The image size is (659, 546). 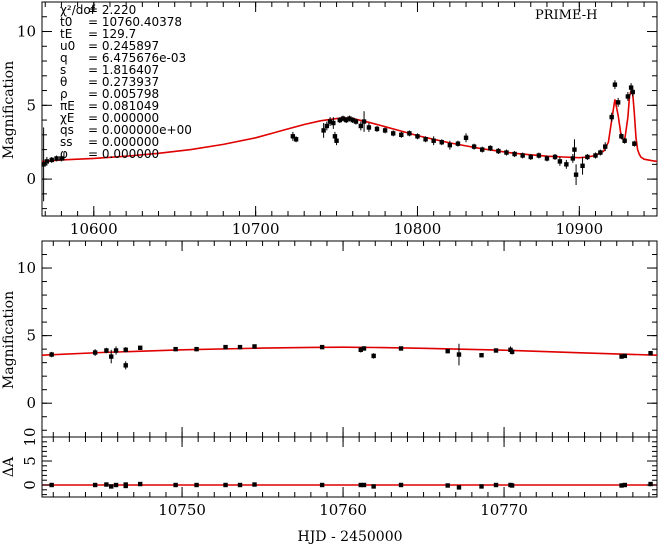 I want to click on res-y-tick-label: 10, so click(x=30, y=436).